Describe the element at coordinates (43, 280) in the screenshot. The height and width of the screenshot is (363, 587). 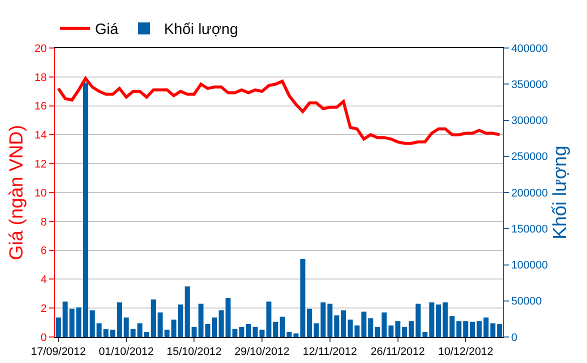
I see `y-tick-label: 4` at that location.